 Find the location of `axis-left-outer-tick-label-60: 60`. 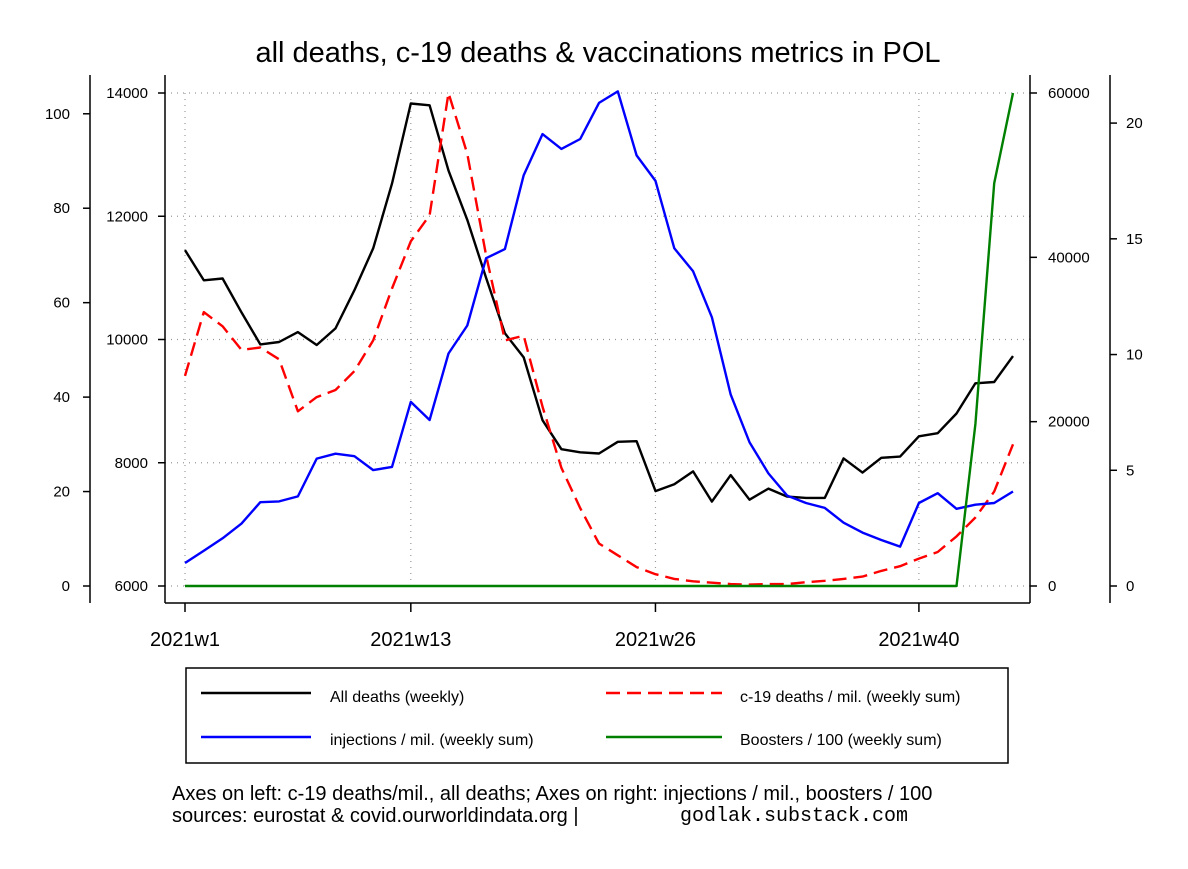

axis-left-outer-tick-label-60: 60 is located at coordinates (61, 303).